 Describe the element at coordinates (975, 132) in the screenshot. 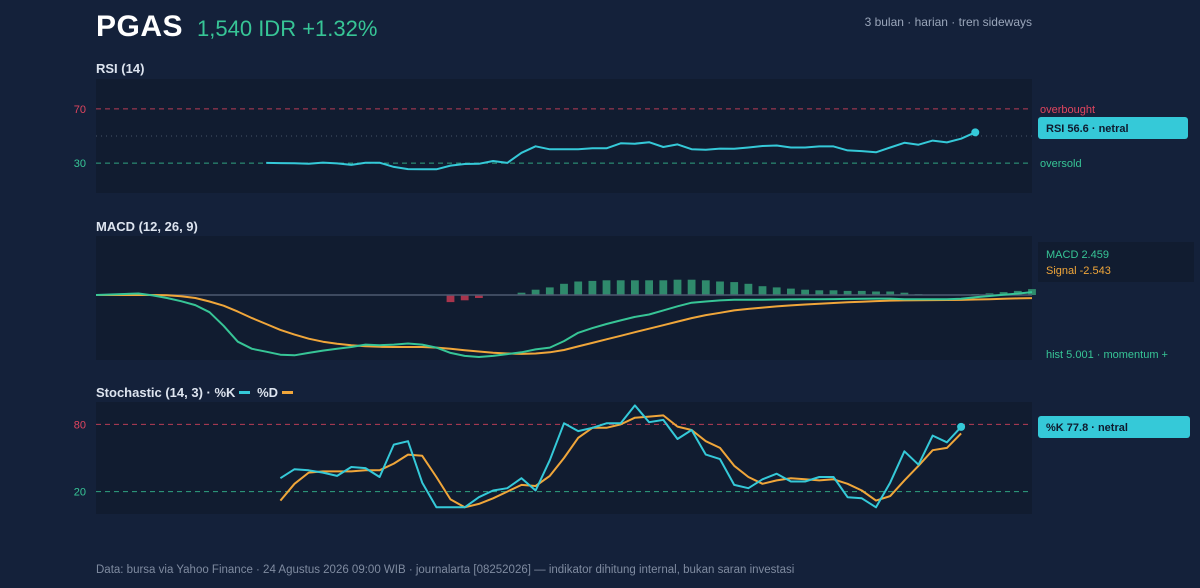

I see `rsi-last-point` at that location.